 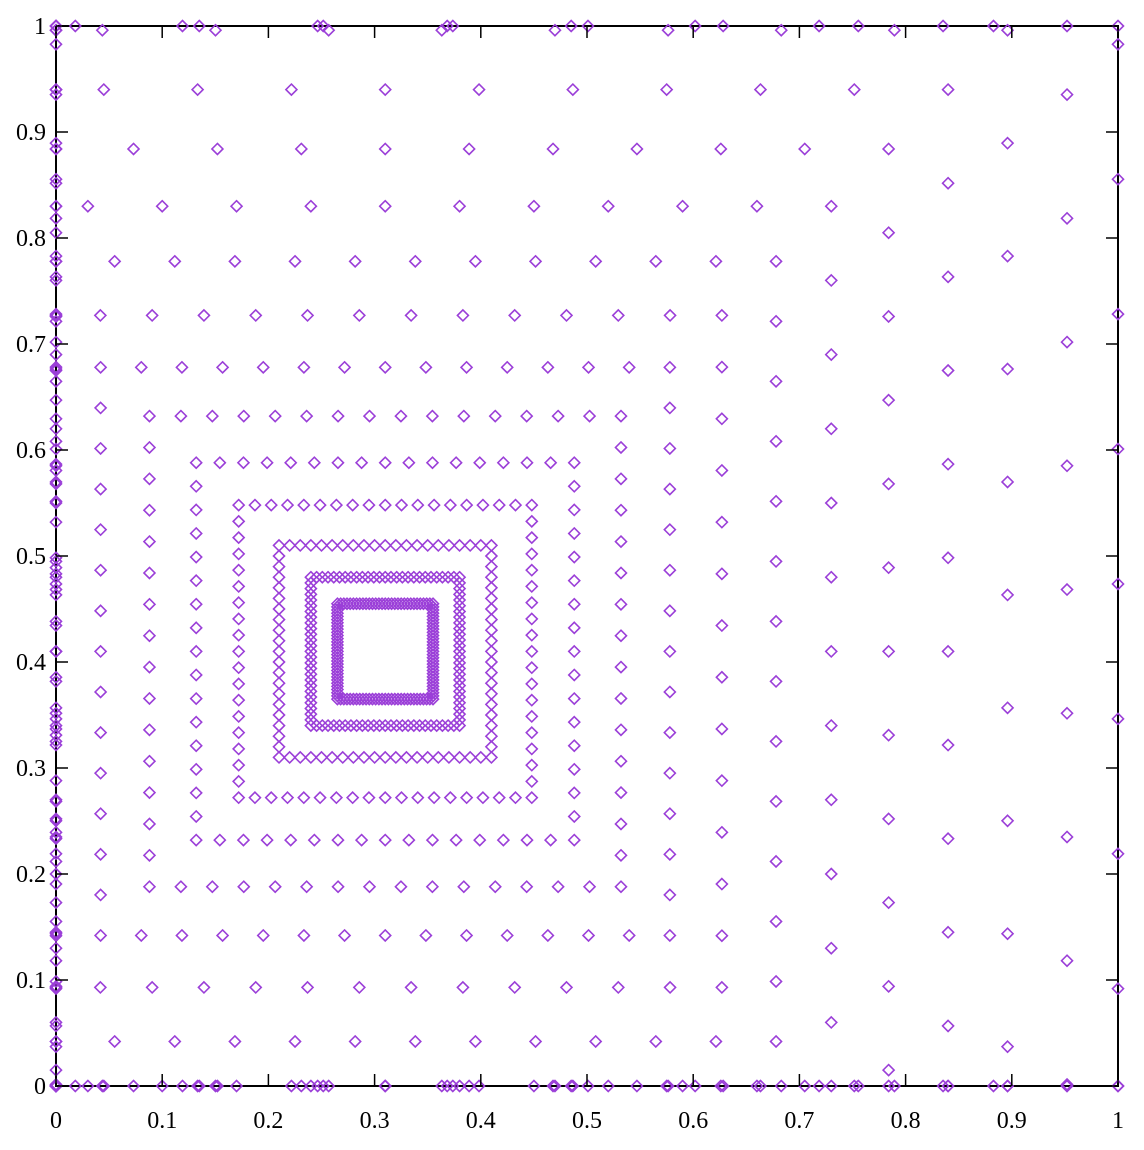 What do you see at coordinates (1118, 1121) in the screenshot?
I see `x-tick-label: 1` at bounding box center [1118, 1121].